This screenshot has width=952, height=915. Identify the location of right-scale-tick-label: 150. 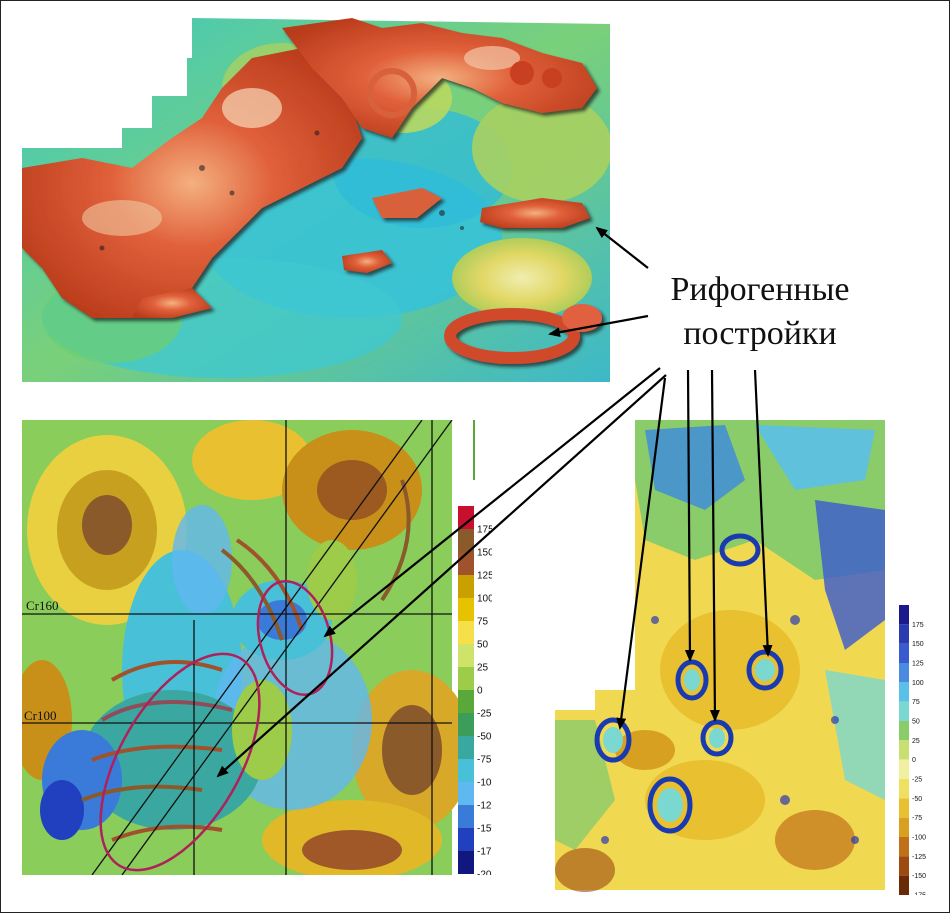
(918, 644).